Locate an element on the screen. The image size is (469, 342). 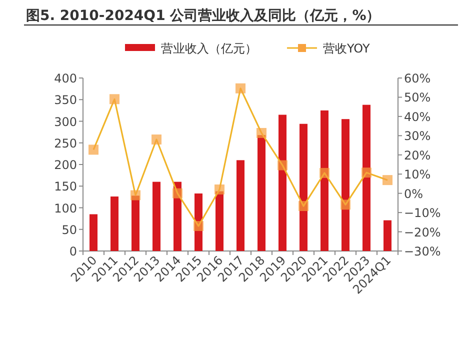
y-tick-label: 350 is located at coordinates (65, 100).